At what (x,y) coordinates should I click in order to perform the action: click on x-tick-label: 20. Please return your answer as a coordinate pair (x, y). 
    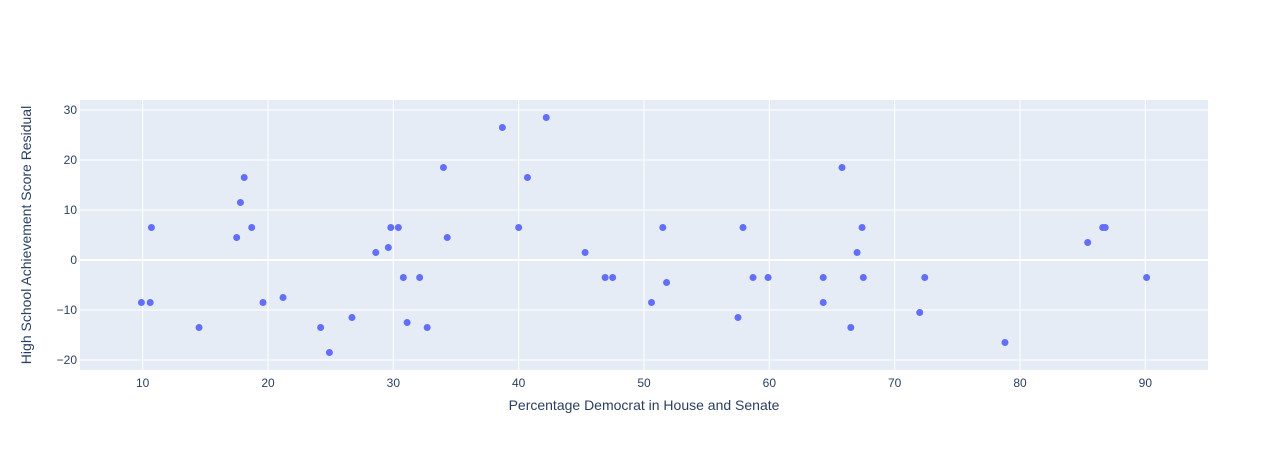
    Looking at the image, I should click on (268, 383).